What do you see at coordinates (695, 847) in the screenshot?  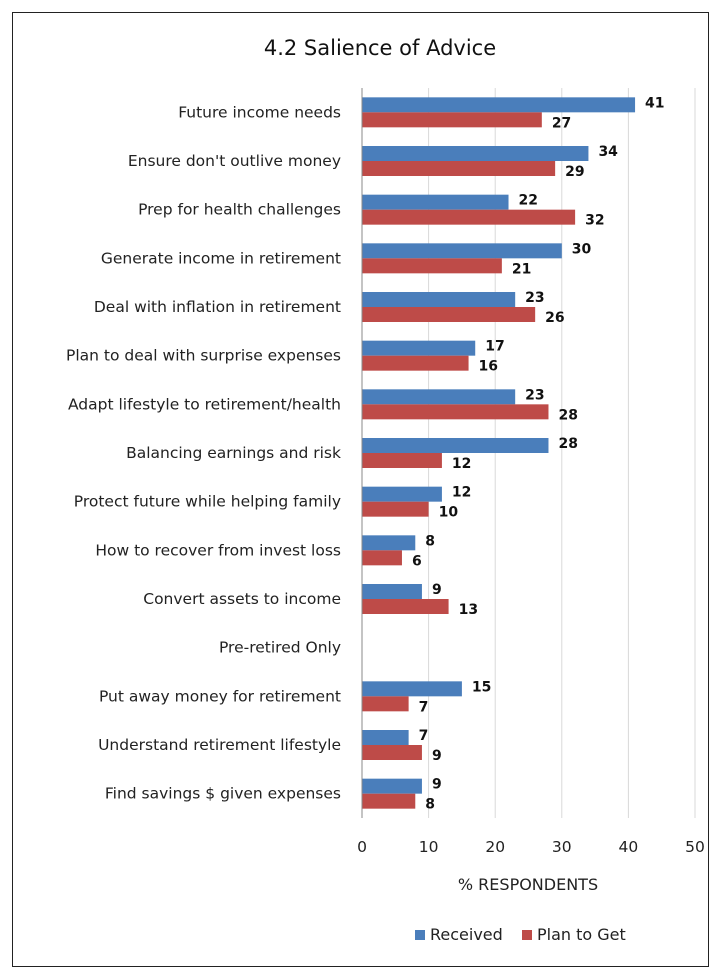 I see `x-tick-label: 50` at bounding box center [695, 847].